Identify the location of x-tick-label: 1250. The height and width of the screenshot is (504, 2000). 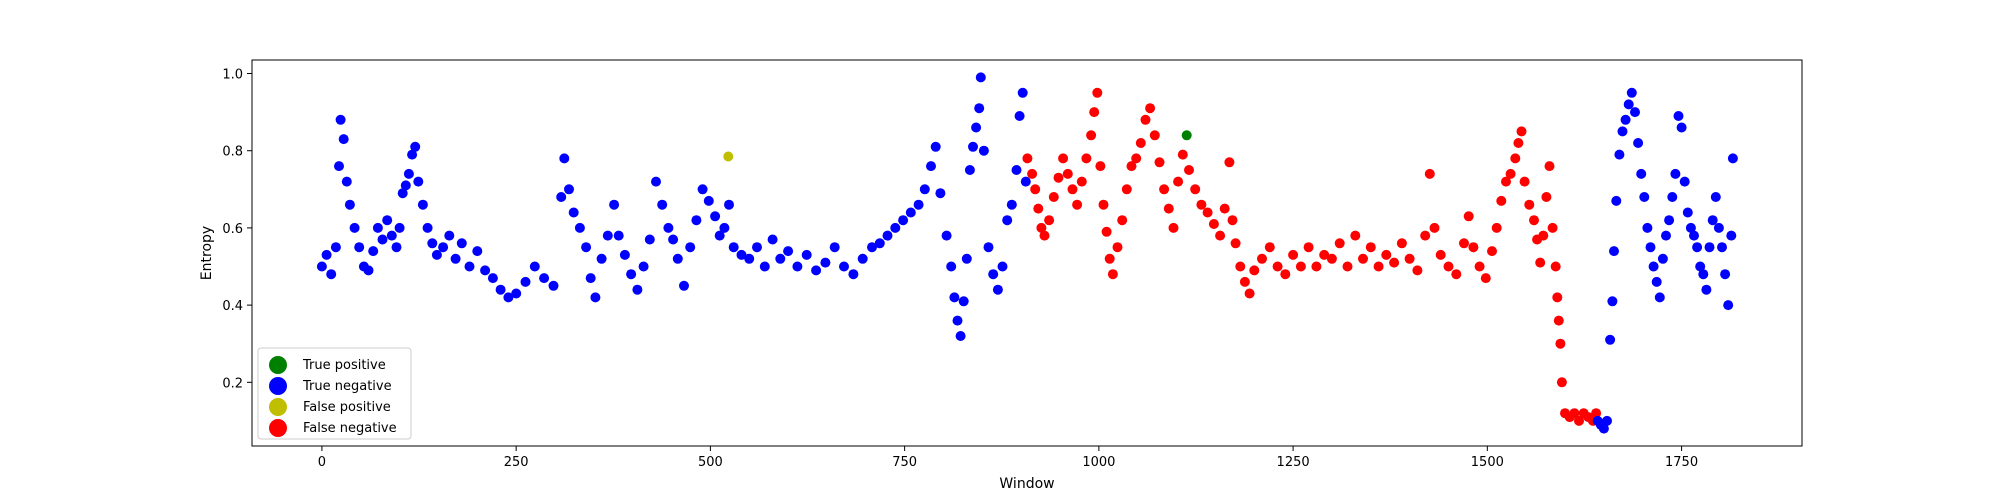
(1293, 462).